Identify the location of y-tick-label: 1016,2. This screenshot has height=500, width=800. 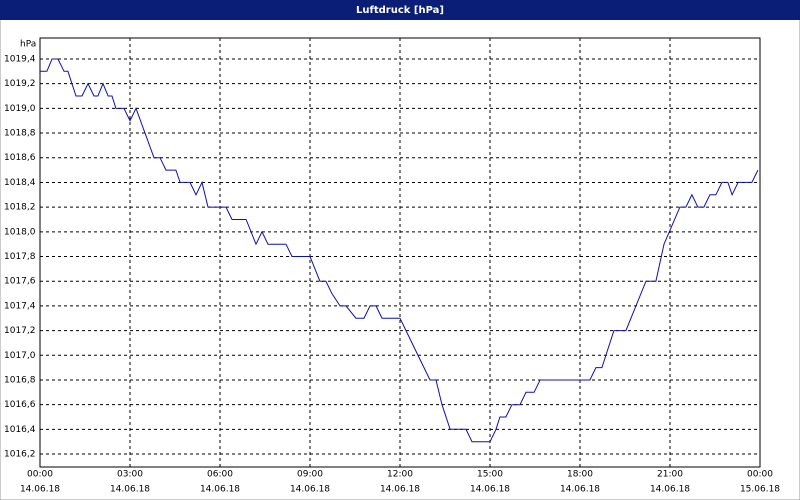
(20, 455).